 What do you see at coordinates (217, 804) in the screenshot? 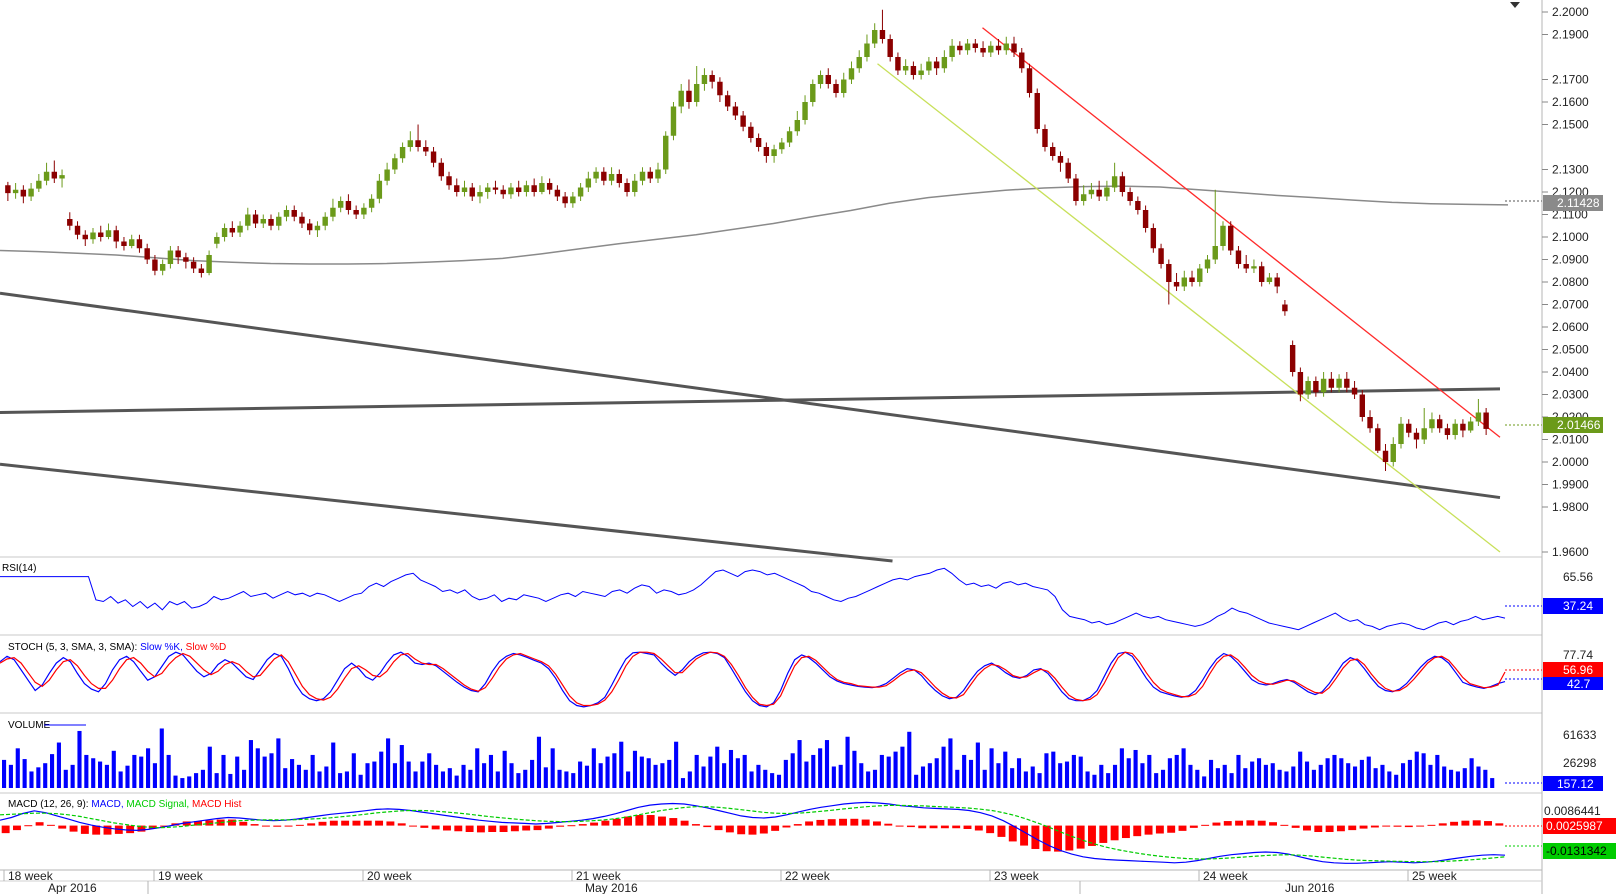
I see `macd-hist-legend: MACD Hist` at bounding box center [217, 804].